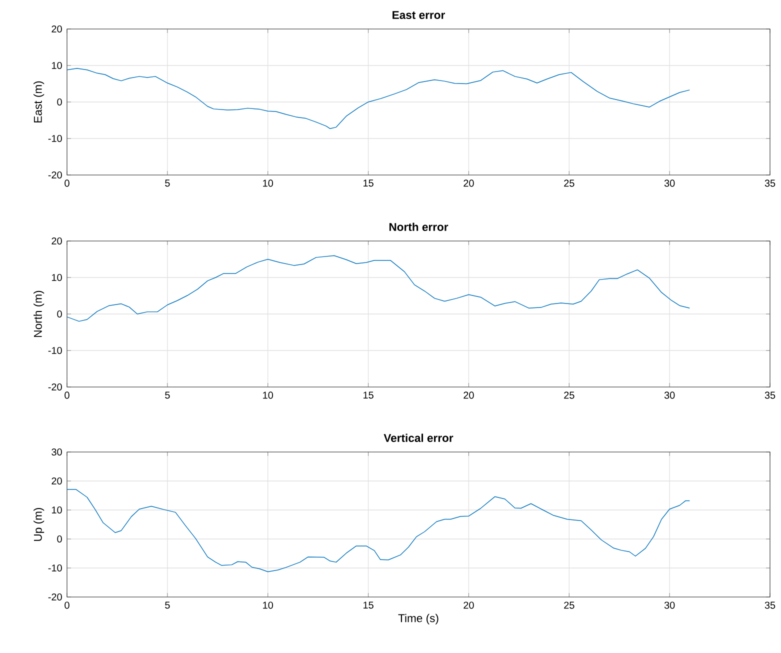  I want to click on y-axis-title: North (m), so click(39, 313).